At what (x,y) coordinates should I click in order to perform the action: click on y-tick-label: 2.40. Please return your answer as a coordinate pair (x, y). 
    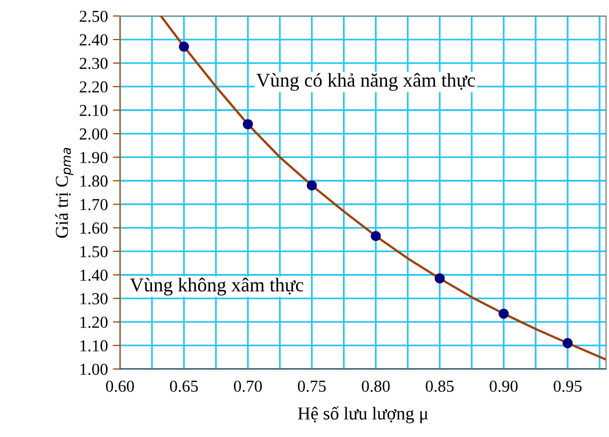
    Looking at the image, I should click on (94, 40).